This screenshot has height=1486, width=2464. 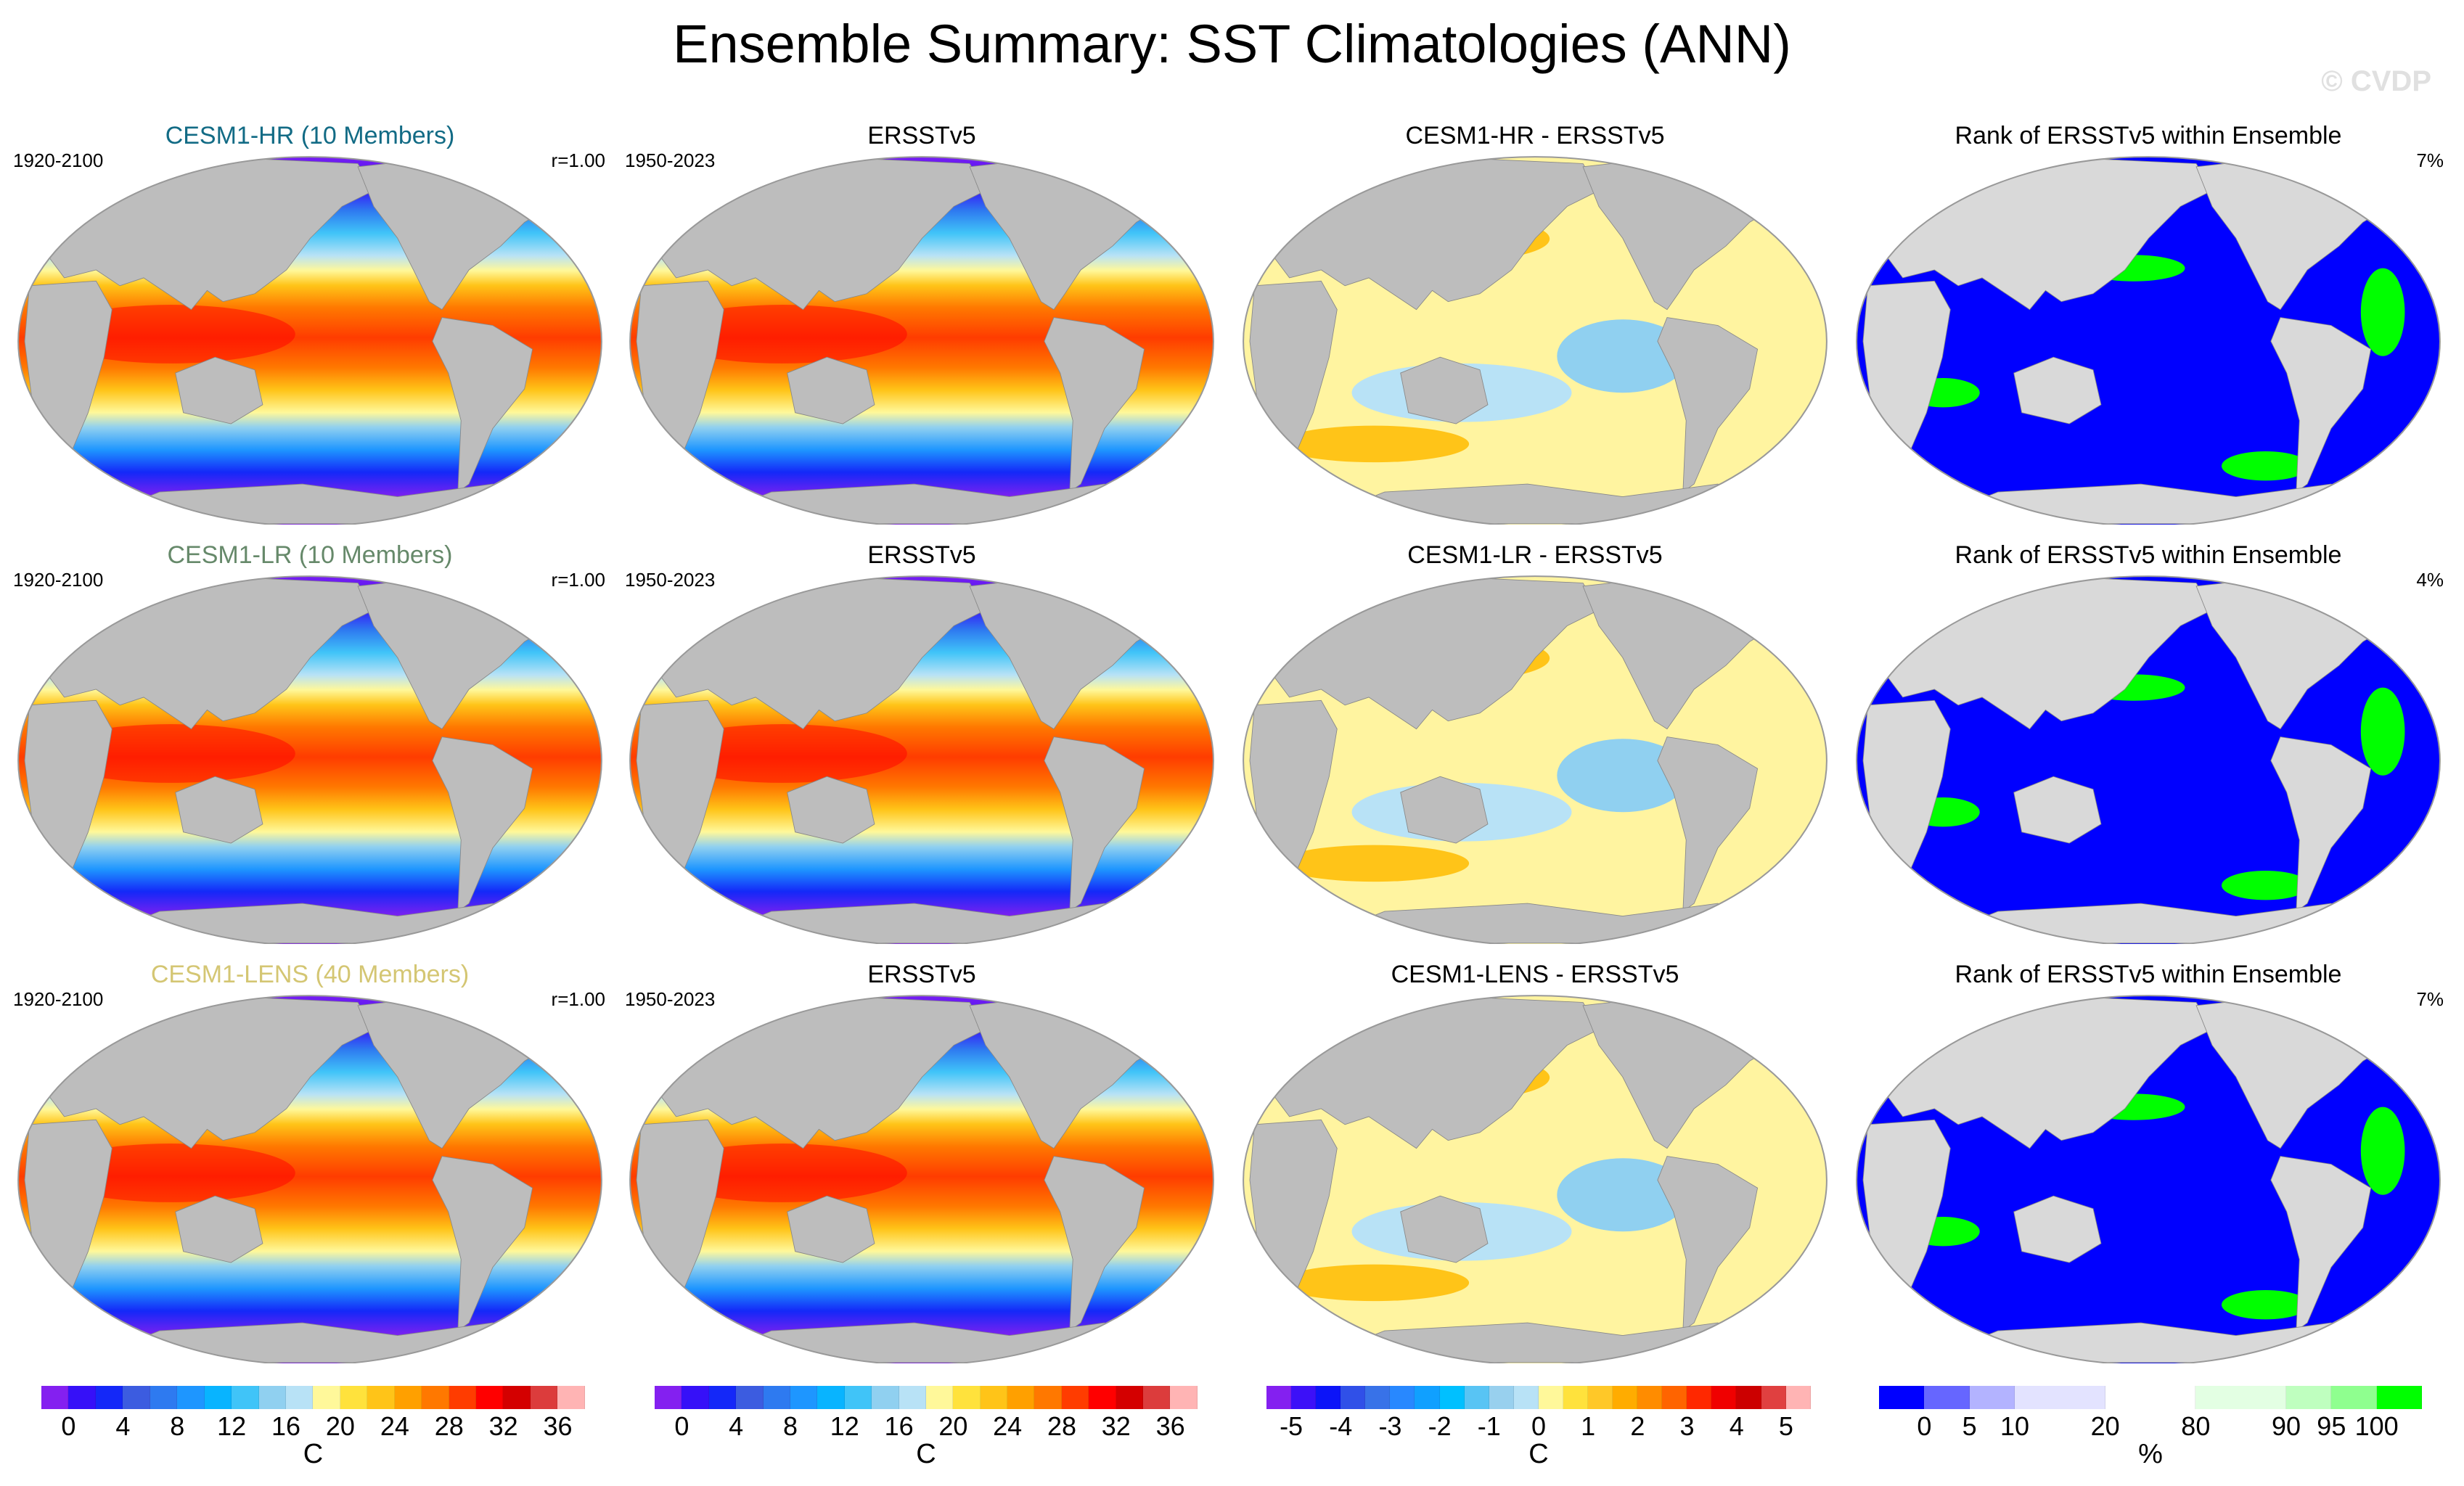 What do you see at coordinates (58, 160) in the screenshot?
I see `period-label: 1920-2100` at bounding box center [58, 160].